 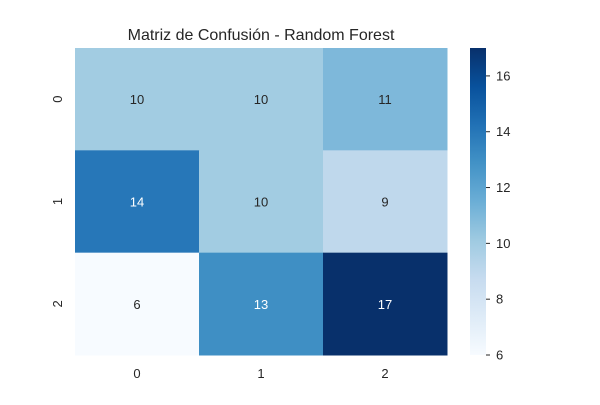 I want to click on colorbar-tick-label: 6, so click(x=499, y=355).